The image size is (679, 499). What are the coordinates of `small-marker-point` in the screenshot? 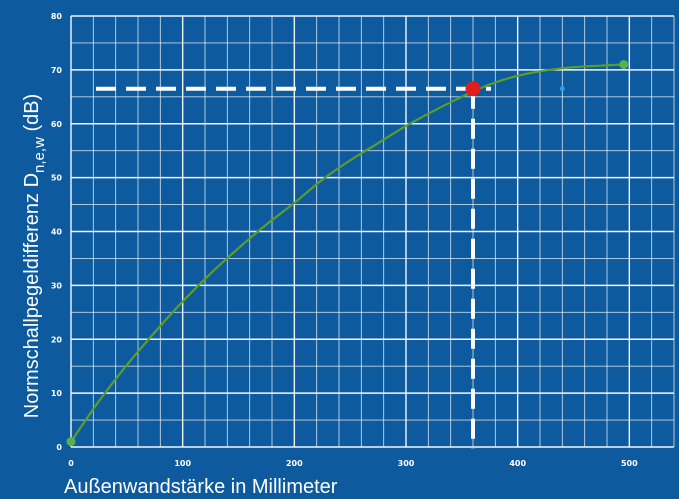 It's located at (562, 89).